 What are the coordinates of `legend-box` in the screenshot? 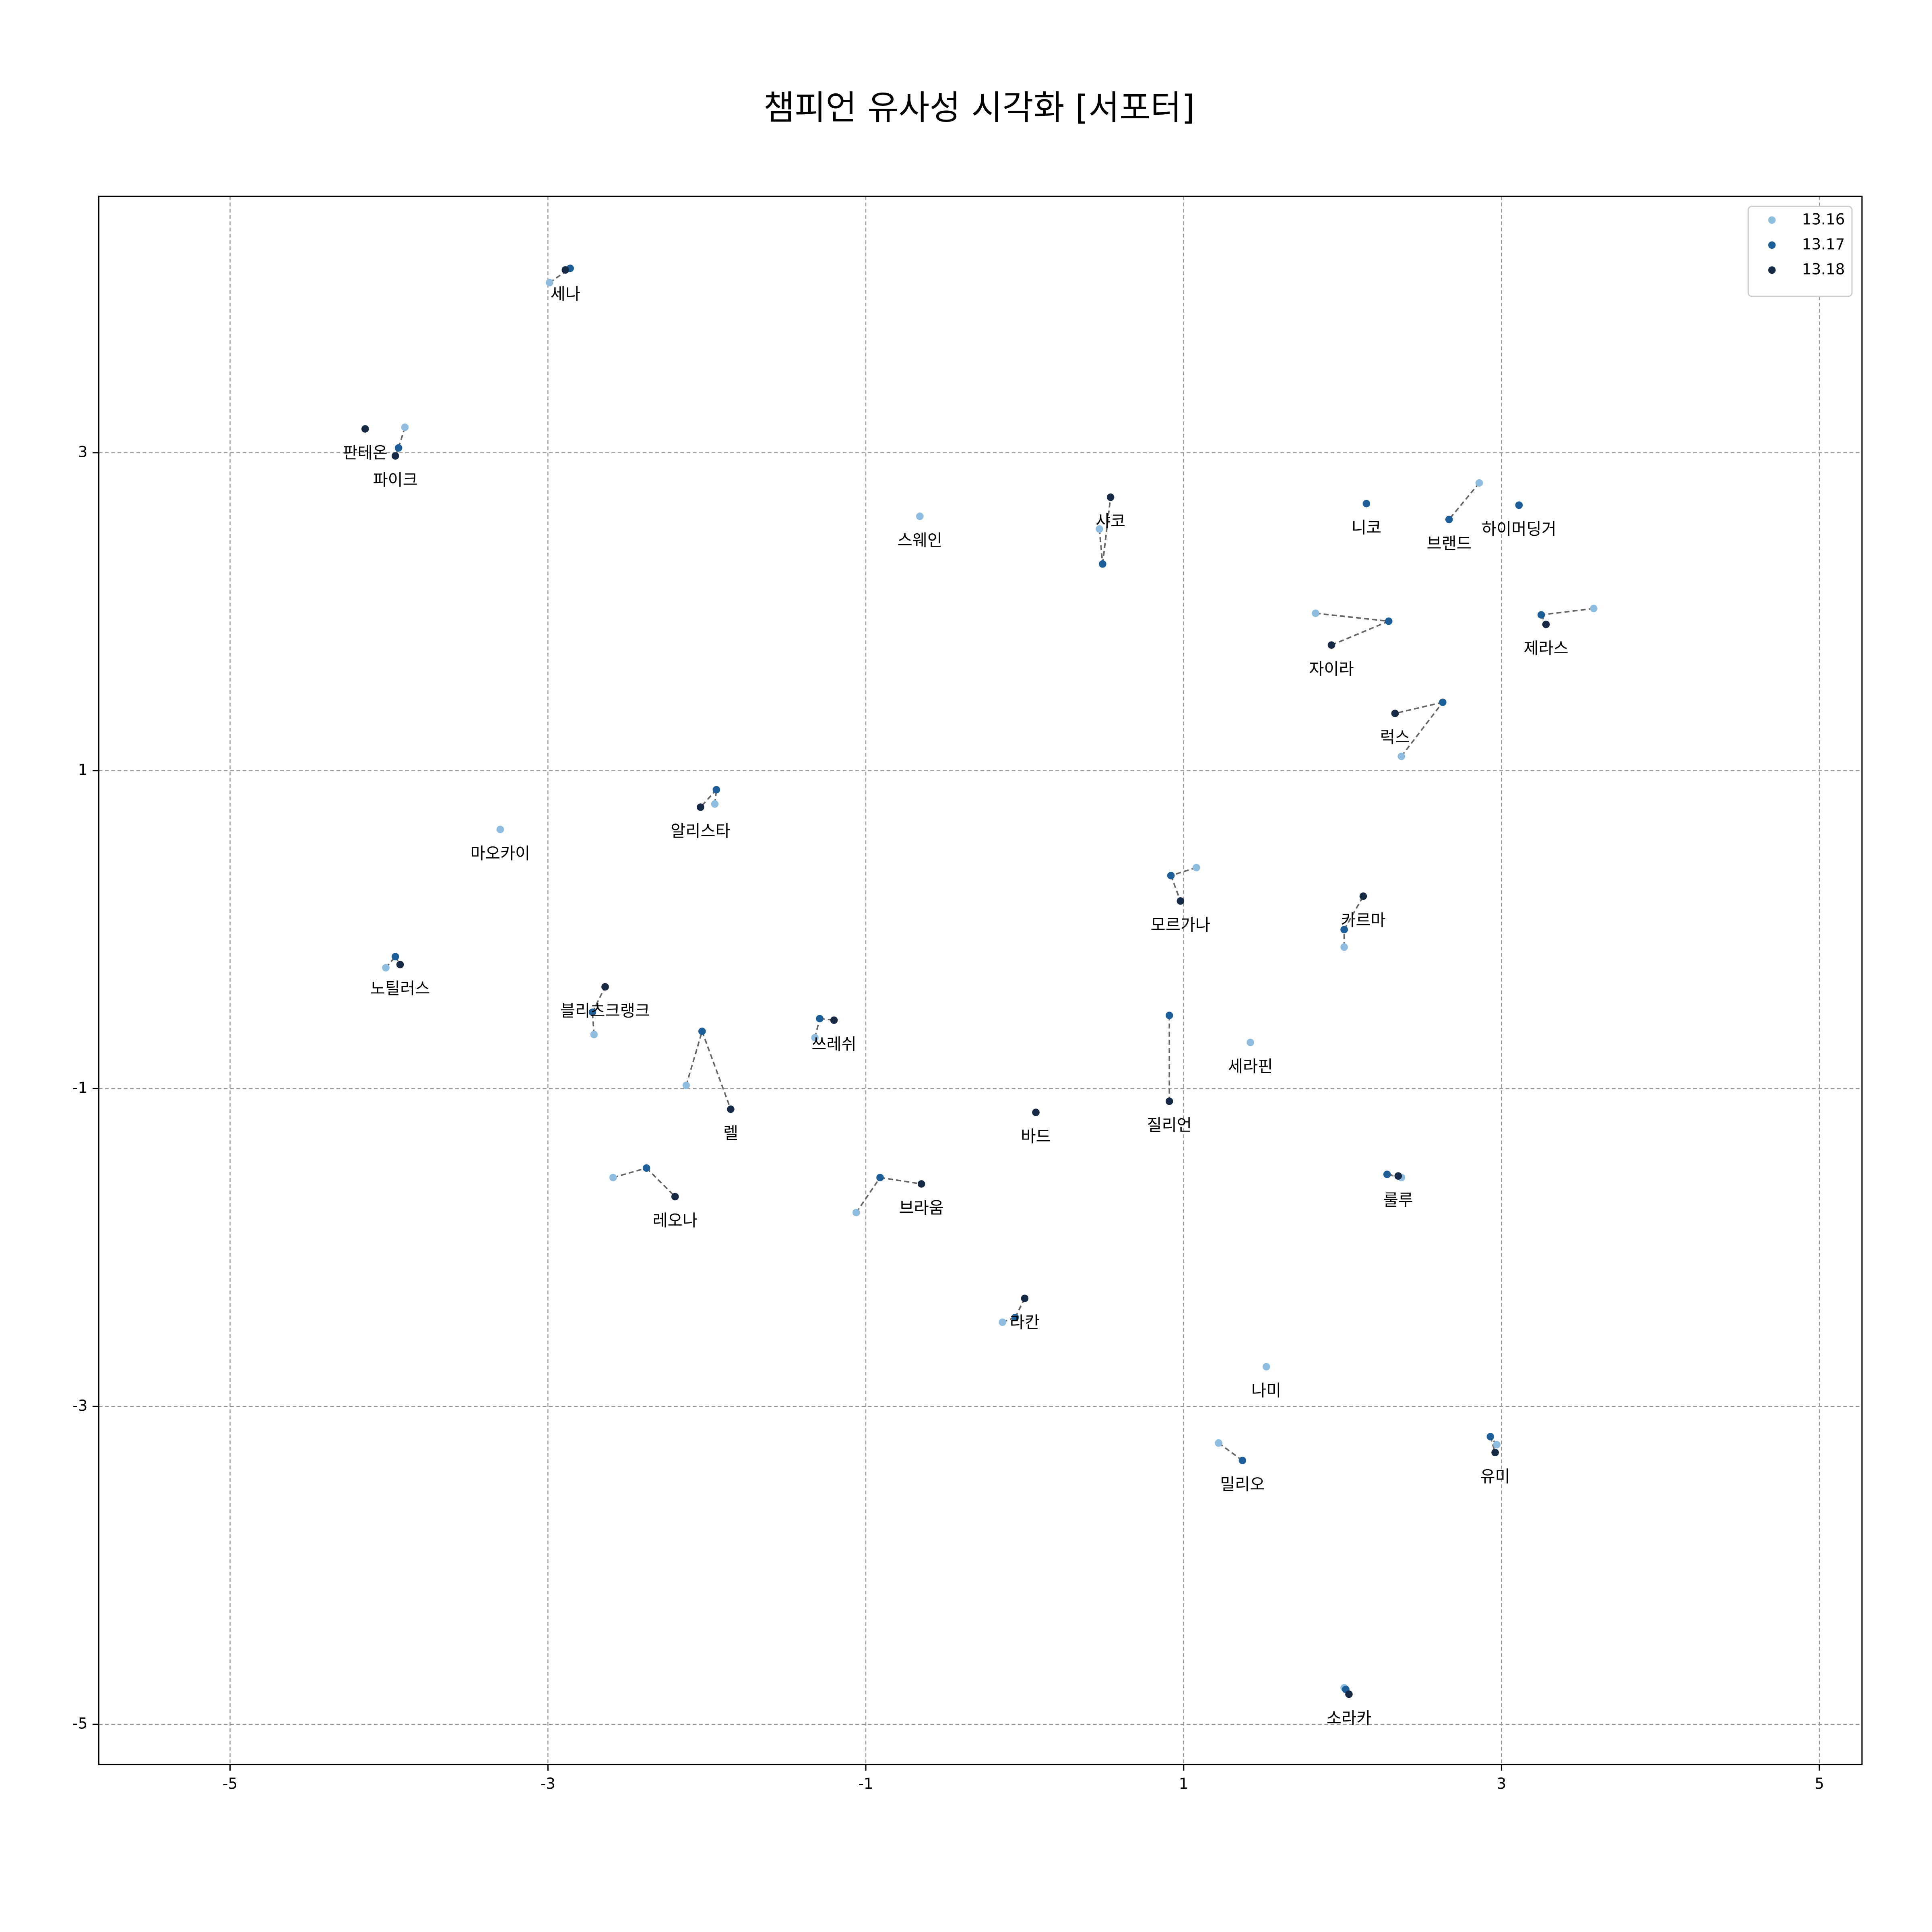 It's located at (1800, 252).